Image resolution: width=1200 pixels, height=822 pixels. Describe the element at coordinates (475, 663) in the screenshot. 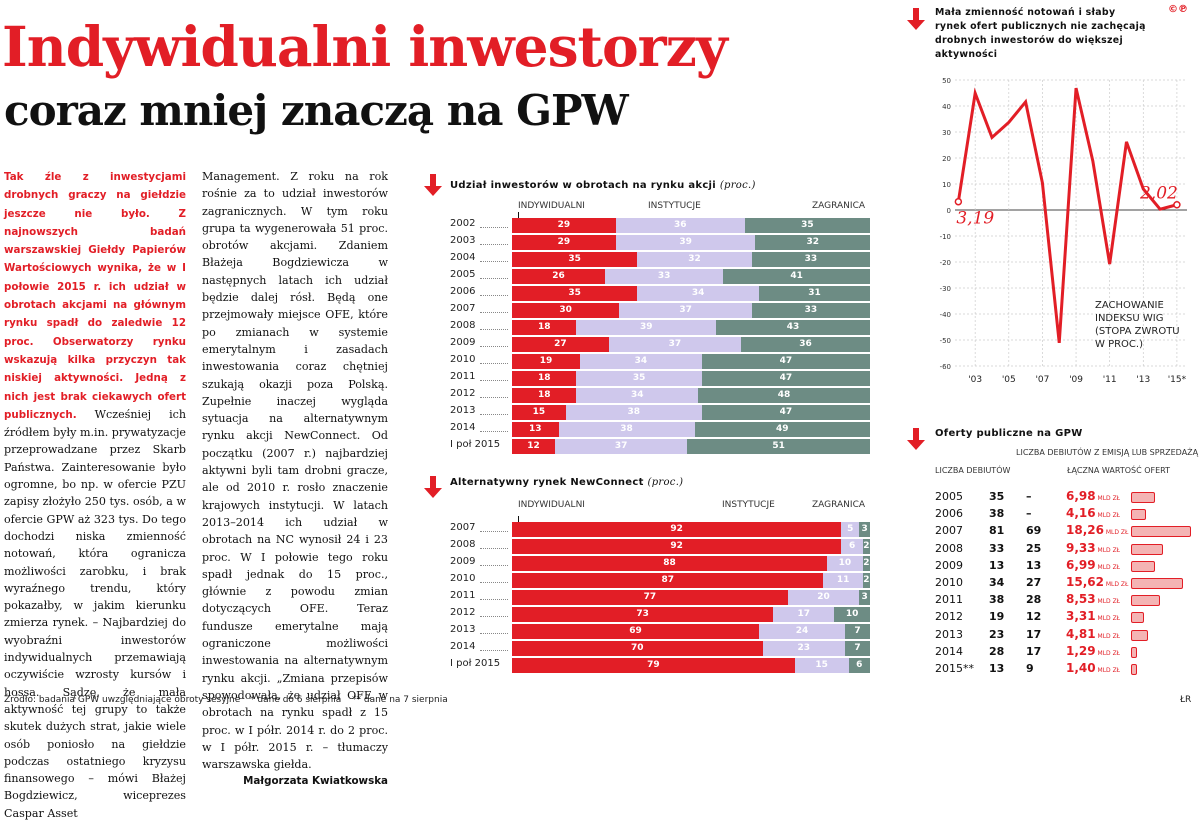

I see `year-text: I poł 2015` at that location.